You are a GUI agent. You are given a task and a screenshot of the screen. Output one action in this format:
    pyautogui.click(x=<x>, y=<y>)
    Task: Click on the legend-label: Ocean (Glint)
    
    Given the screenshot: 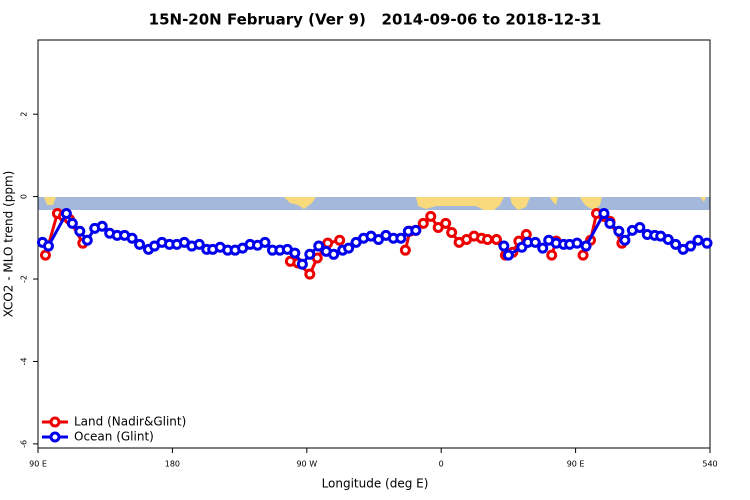 What is the action you would take?
    pyautogui.click(x=114, y=437)
    